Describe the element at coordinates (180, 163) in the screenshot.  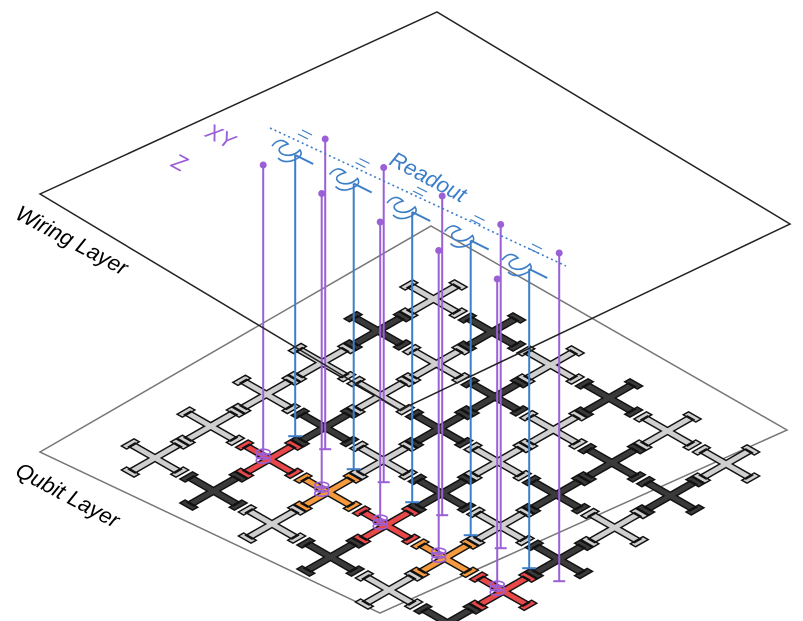
I see `z-line-label: Z` at that location.